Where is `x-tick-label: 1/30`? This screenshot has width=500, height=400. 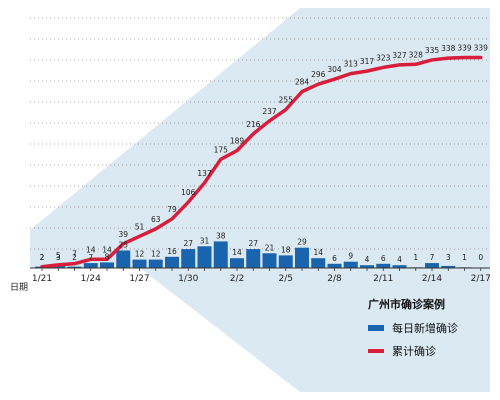 x-tick-label: 1/30 is located at coordinates (188, 279).